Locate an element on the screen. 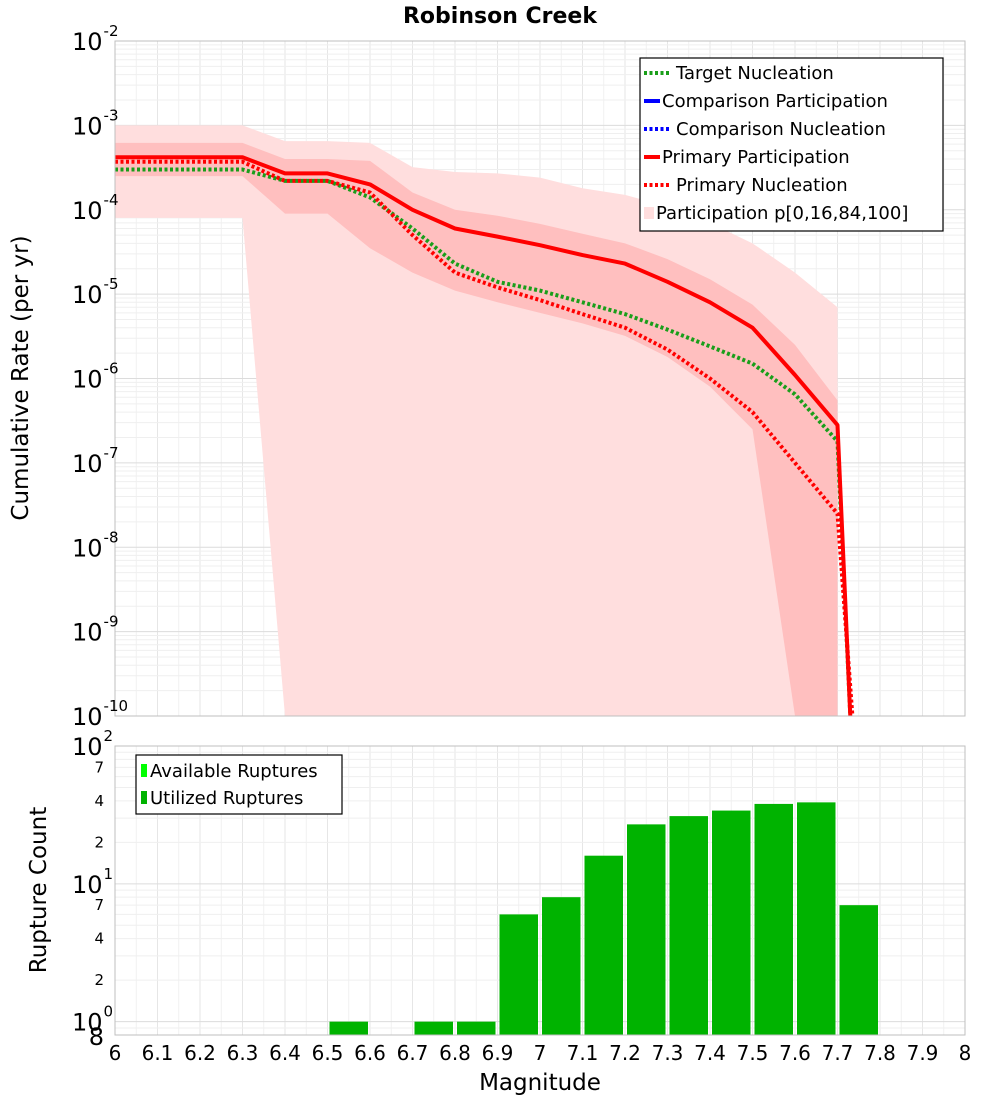 The image size is (1000, 1100). x-tick-label: 7.4 is located at coordinates (710, 1053).